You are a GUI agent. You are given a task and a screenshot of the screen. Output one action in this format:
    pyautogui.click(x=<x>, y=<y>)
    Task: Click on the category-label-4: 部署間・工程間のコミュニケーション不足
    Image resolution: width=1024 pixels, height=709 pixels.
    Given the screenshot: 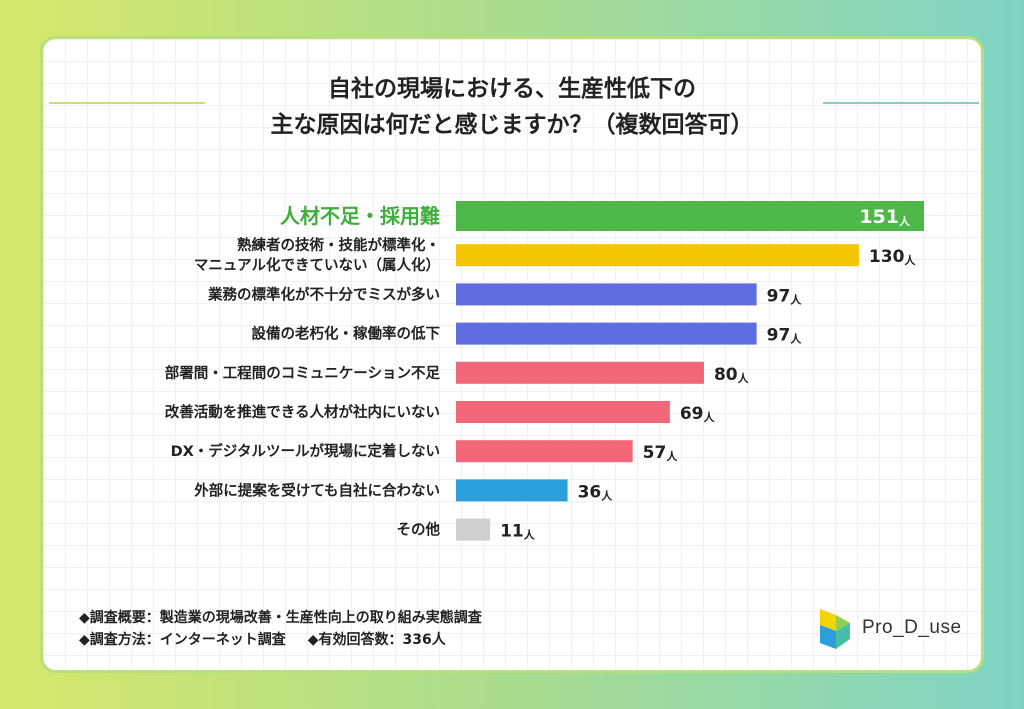 What is the action you would take?
    pyautogui.click(x=303, y=373)
    